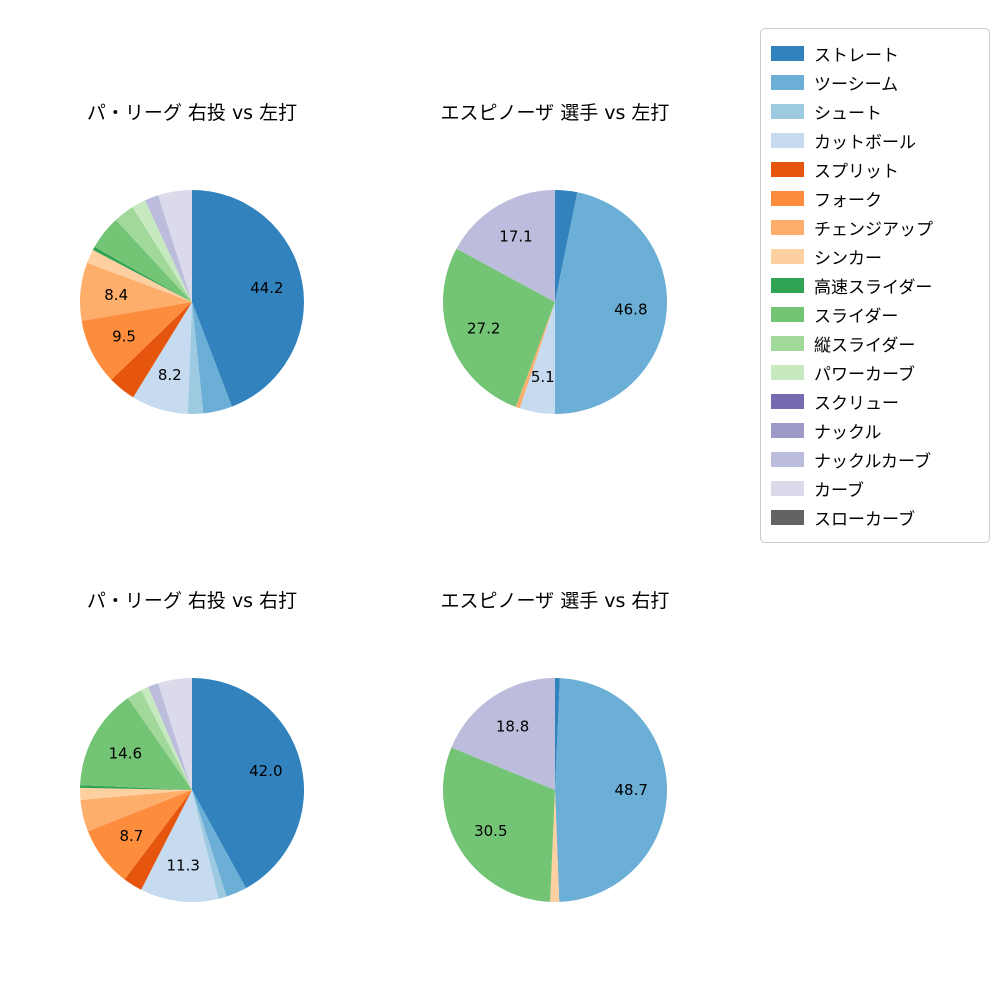  Describe the element at coordinates (864, 375) in the screenshot. I see `legend-item-label: パワーカーブ` at that location.